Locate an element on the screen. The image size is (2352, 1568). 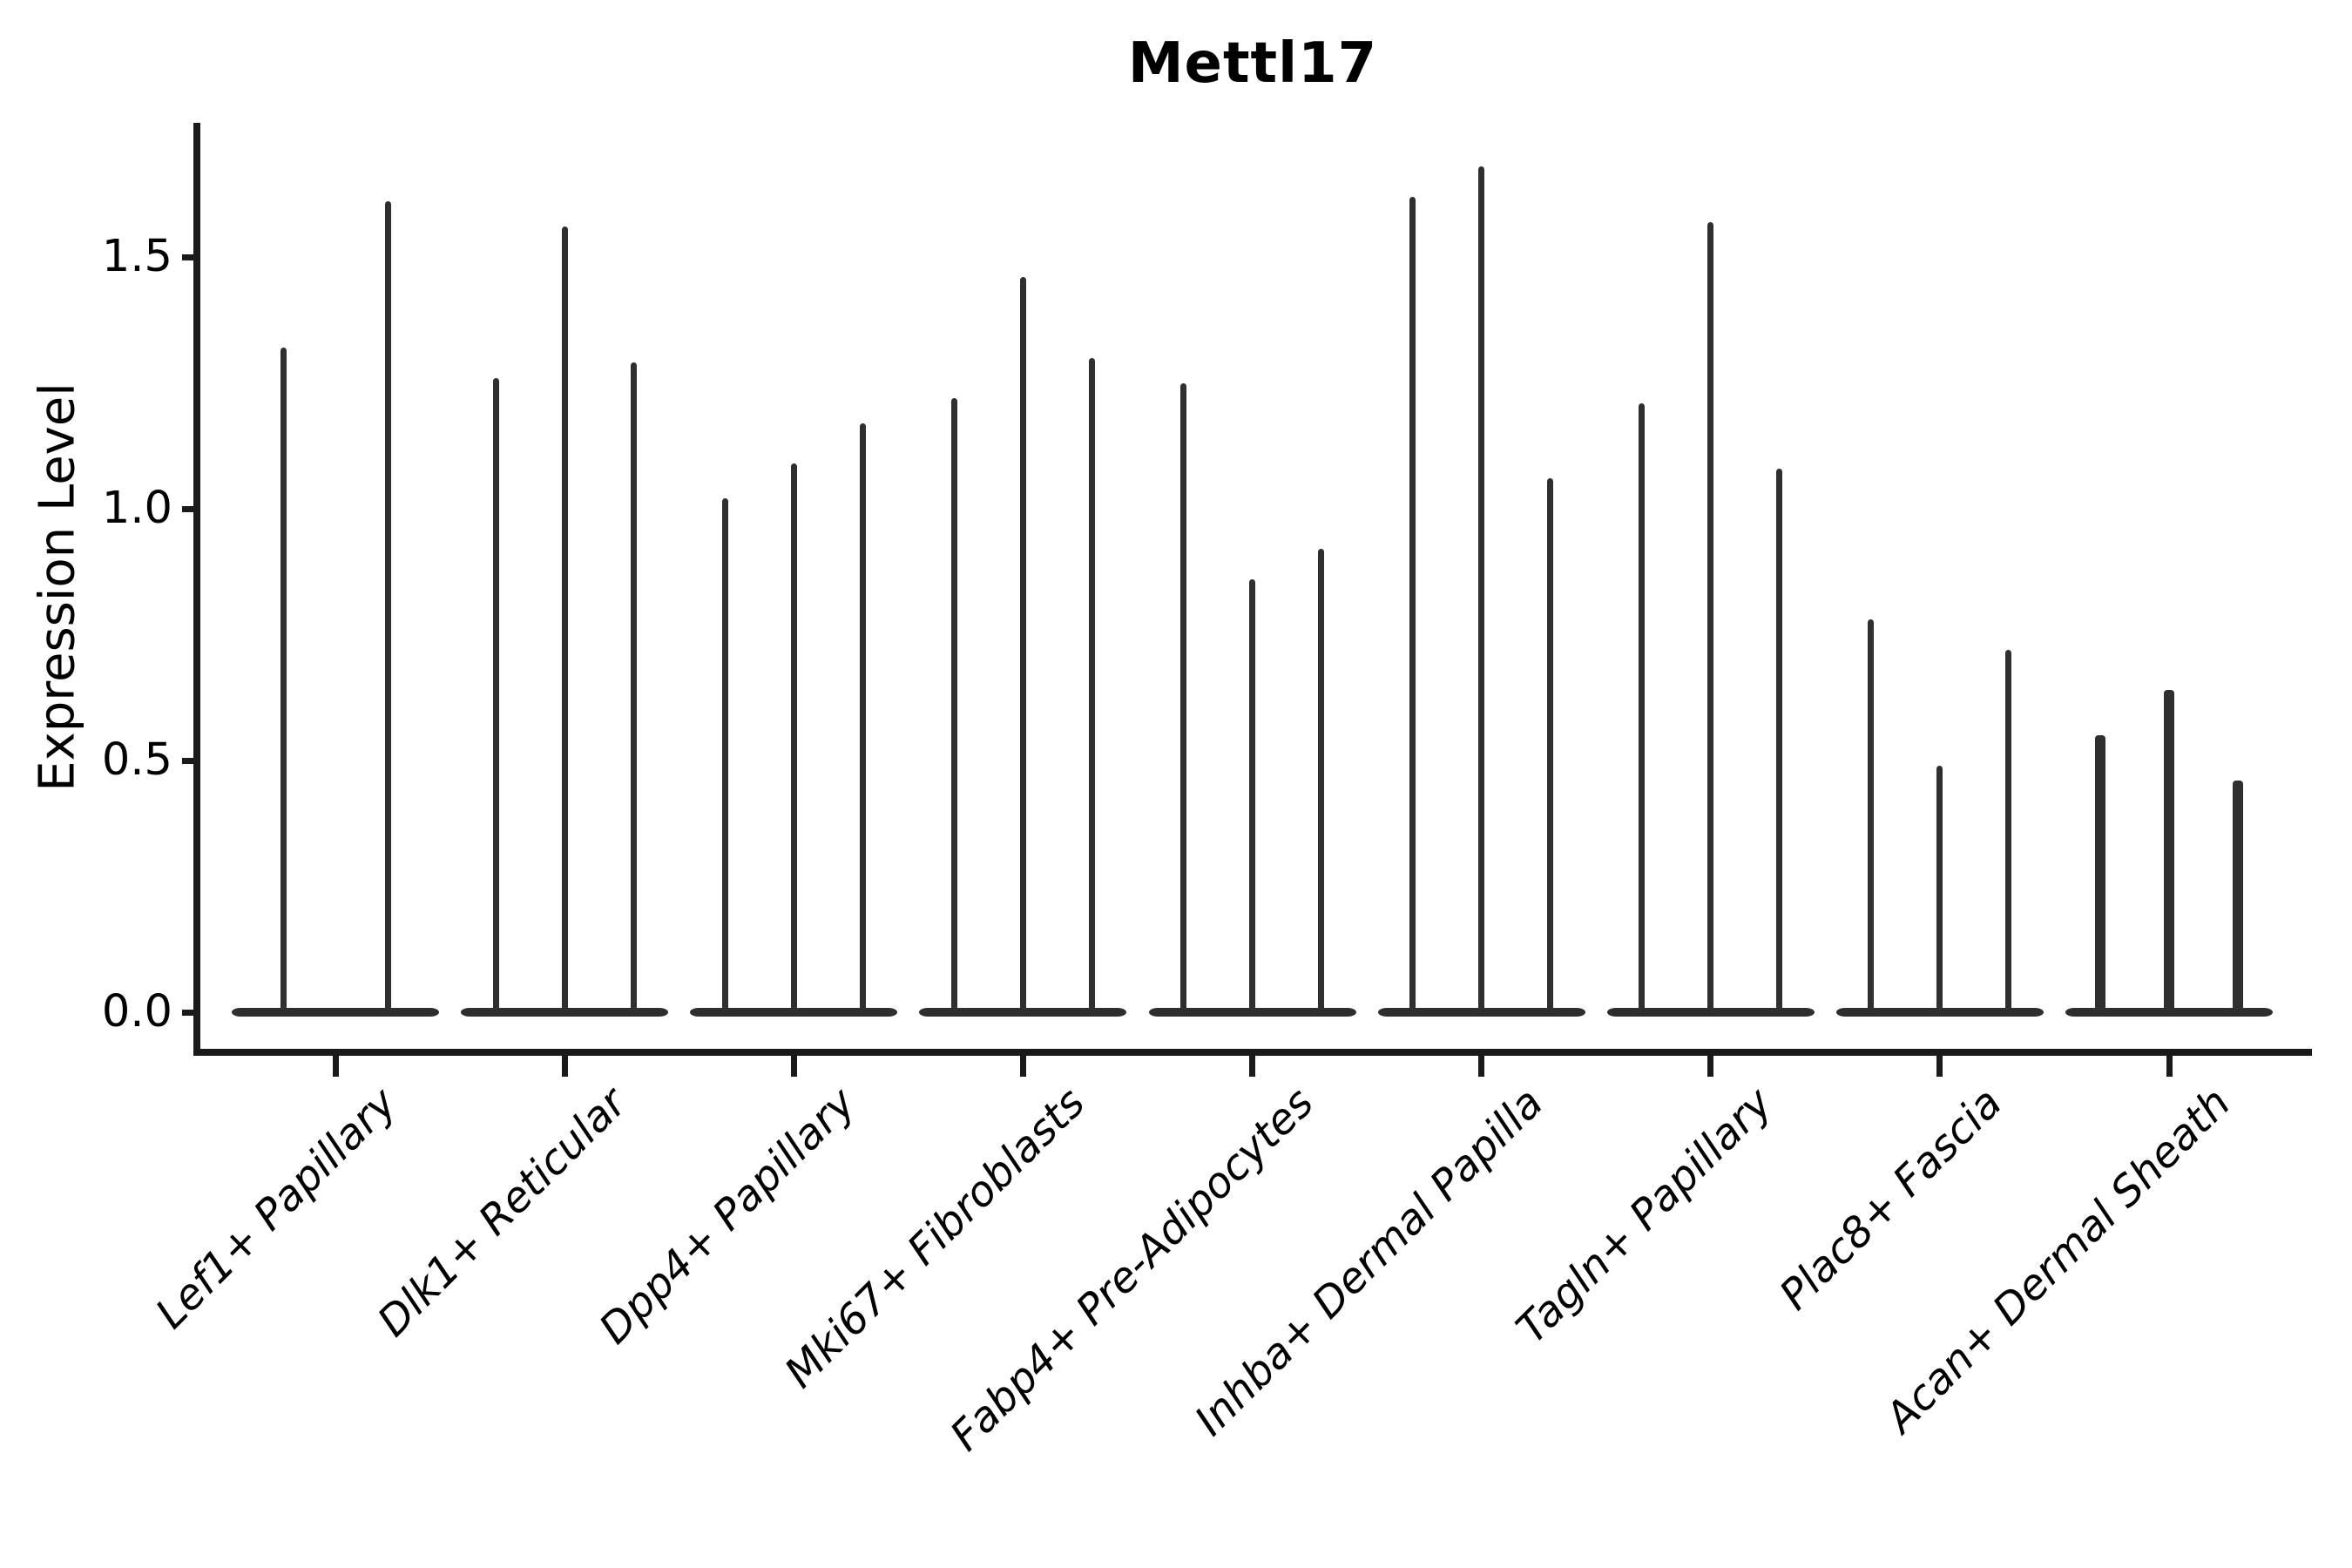
y-tick-label: 1.0 is located at coordinates (136, 509).